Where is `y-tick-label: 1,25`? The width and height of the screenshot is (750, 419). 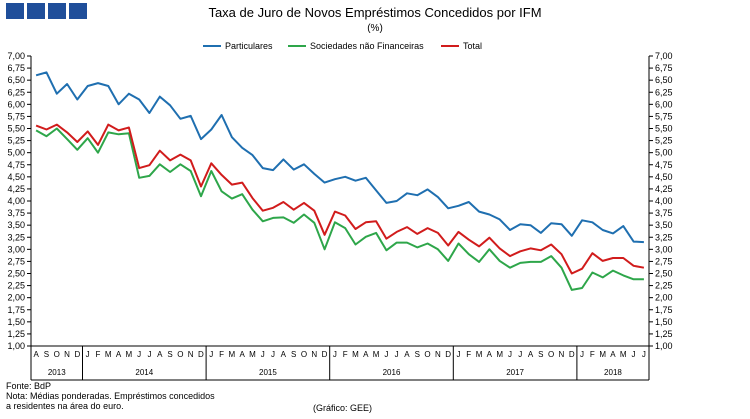 y-tick-label: 1,25 is located at coordinates (16, 334).